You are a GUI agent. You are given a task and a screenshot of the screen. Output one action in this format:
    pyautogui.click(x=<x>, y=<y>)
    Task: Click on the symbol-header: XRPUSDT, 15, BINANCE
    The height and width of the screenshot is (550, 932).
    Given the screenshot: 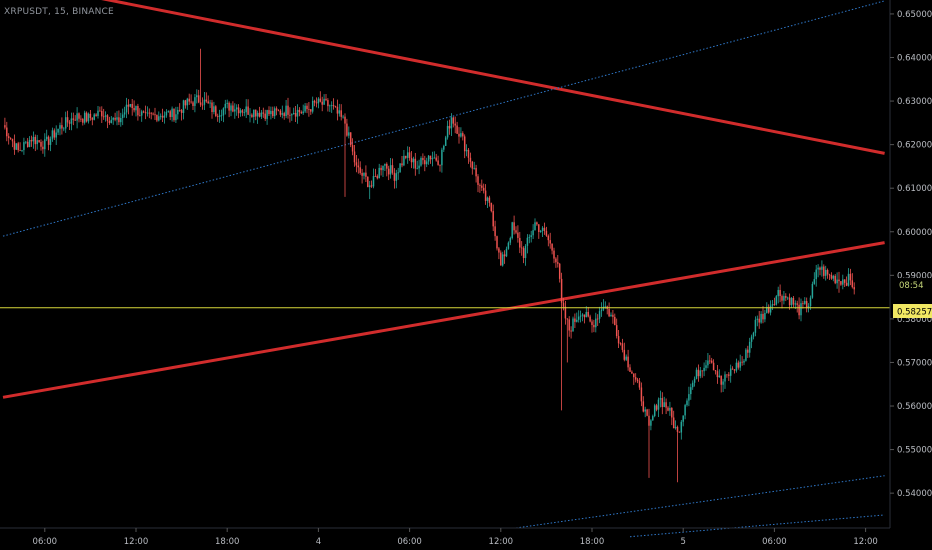 What is the action you would take?
    pyautogui.click(x=59, y=12)
    